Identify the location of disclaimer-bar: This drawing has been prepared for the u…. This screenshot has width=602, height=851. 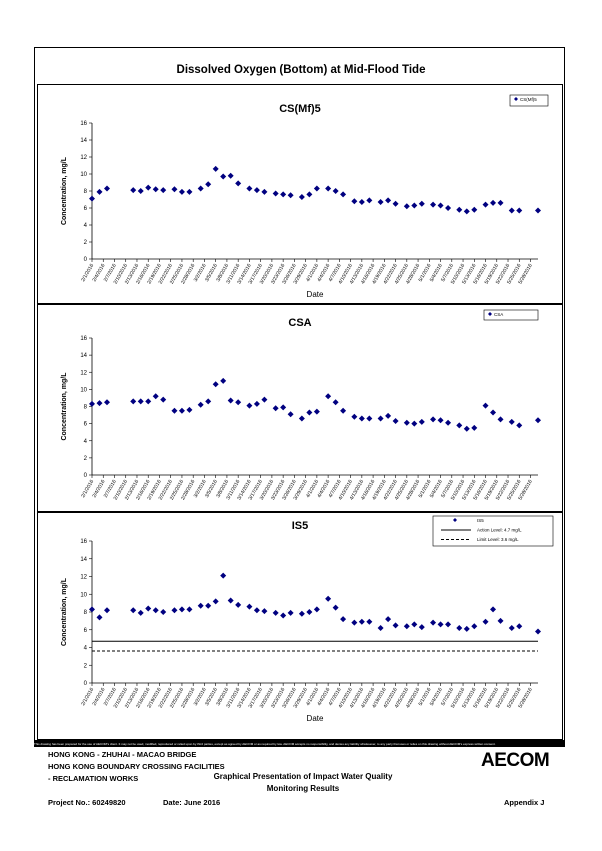
(299, 744).